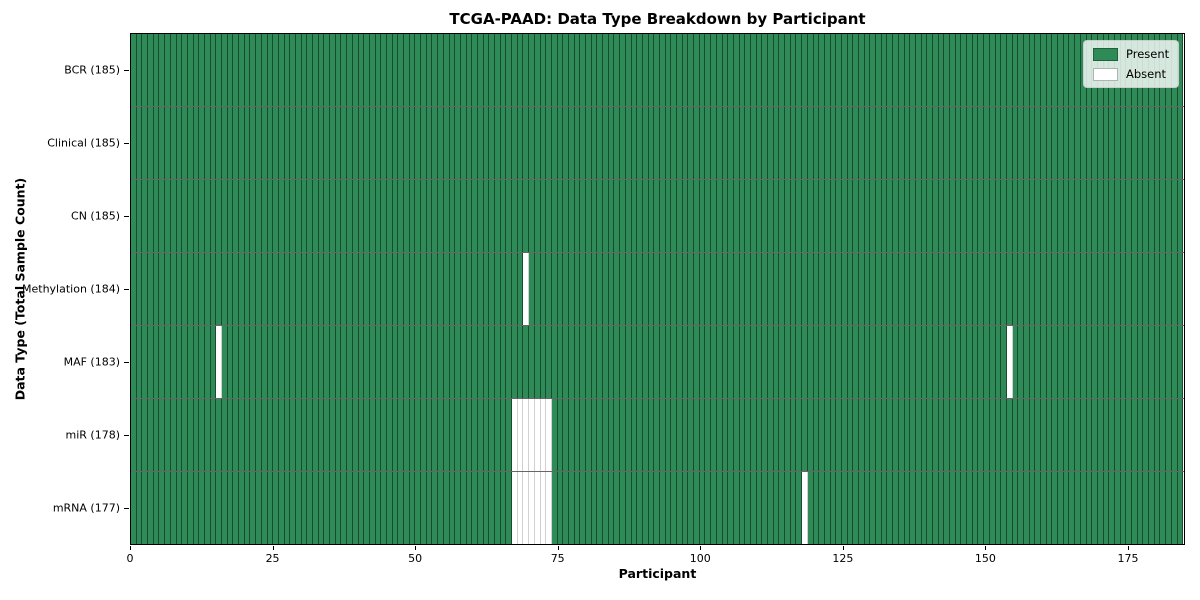 The height and width of the screenshot is (600, 1200). Describe the element at coordinates (657, 507) in the screenshot. I see `matrix-row-mRNA` at that location.